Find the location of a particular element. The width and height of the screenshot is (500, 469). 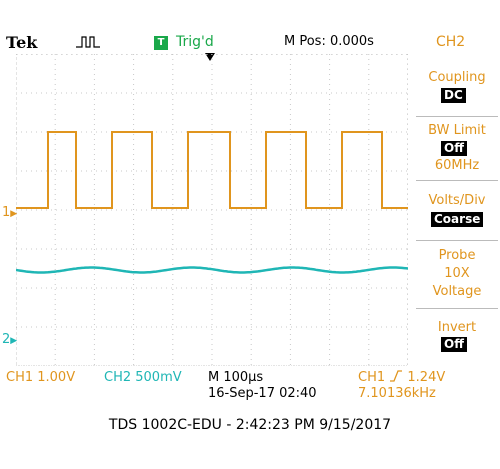

bw-limit-freq: 60MHz is located at coordinates (457, 165).